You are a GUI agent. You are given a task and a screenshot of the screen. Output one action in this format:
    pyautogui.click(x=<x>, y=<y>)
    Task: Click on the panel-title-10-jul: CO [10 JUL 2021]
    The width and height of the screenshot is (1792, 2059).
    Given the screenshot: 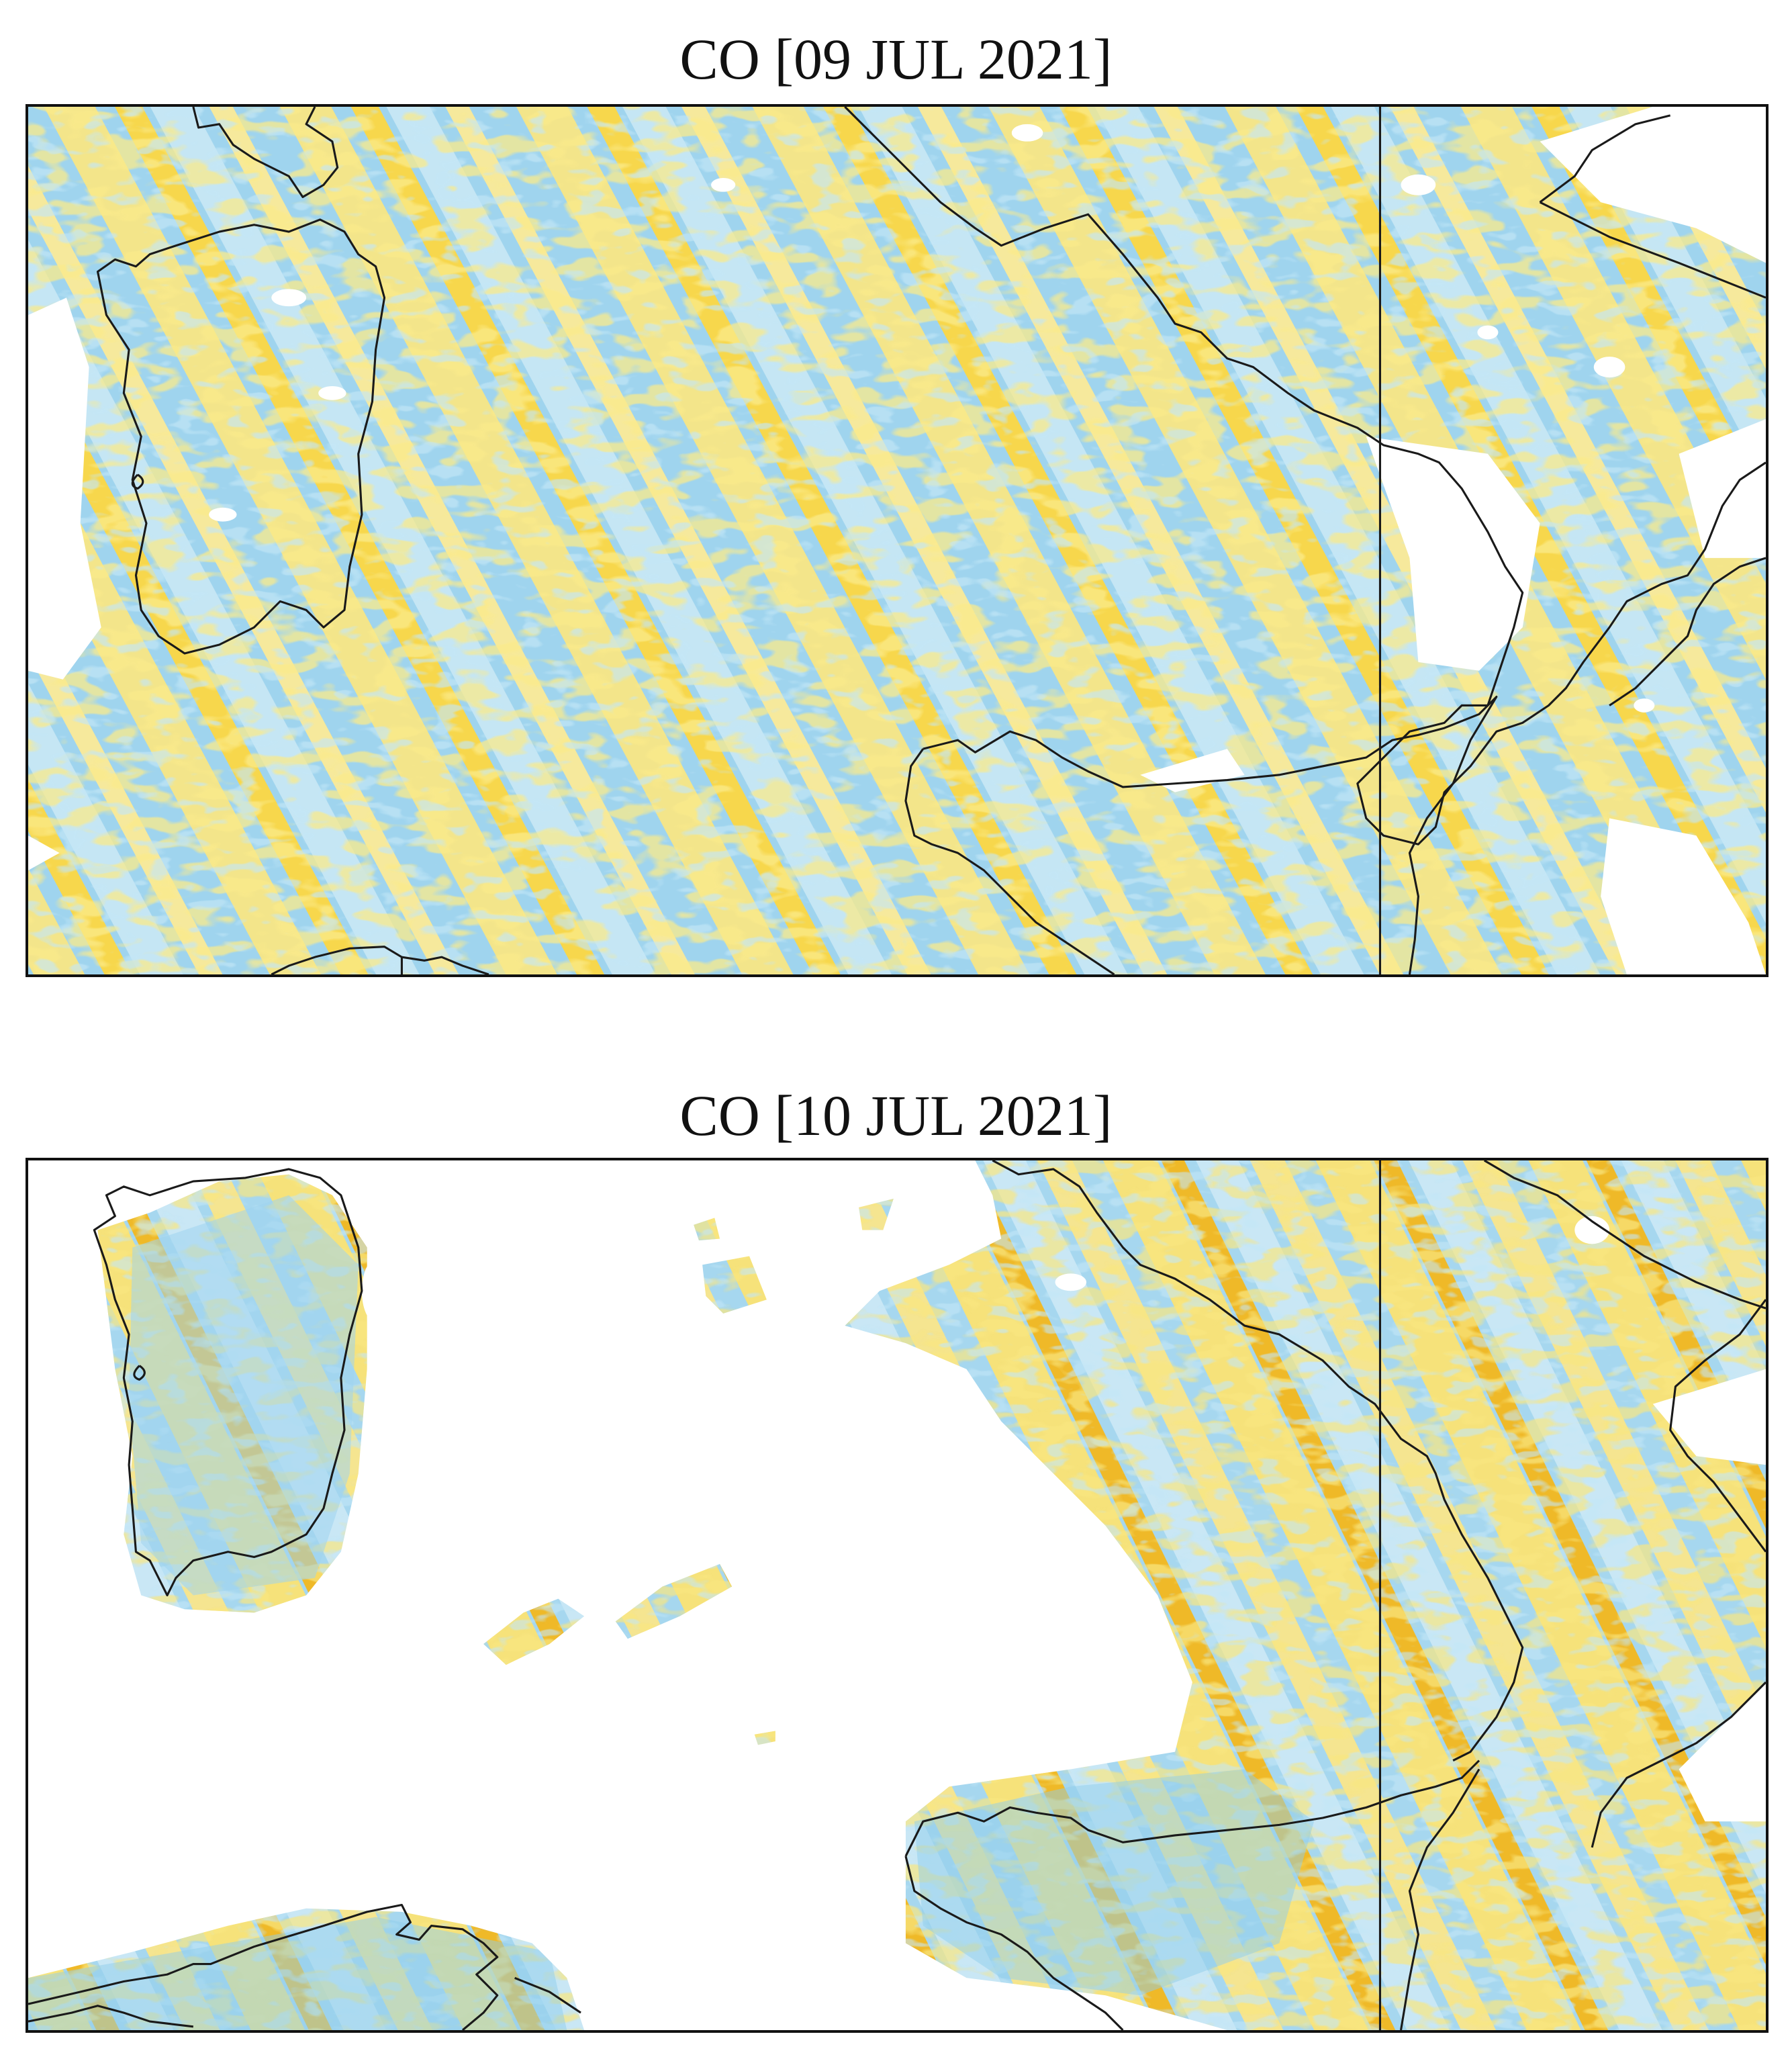 What is the action you would take?
    pyautogui.click(x=896, y=1115)
    